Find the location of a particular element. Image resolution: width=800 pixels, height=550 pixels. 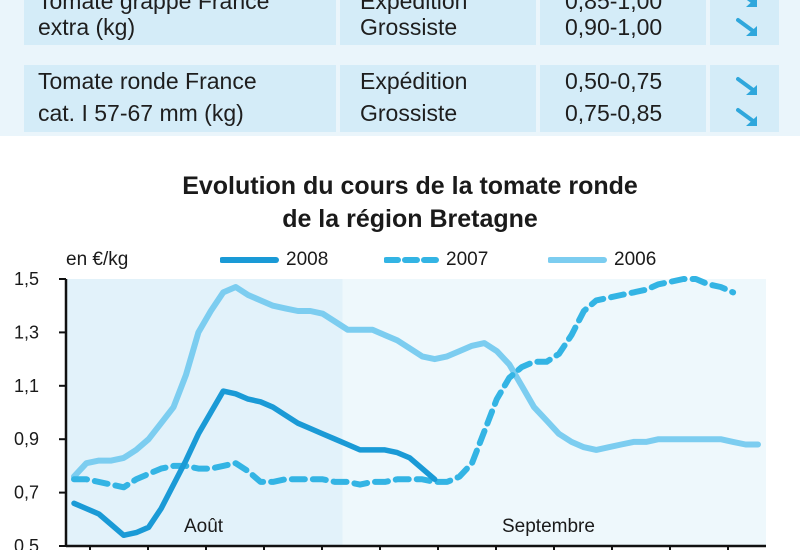

series-line-2008 is located at coordinates (254, 463).